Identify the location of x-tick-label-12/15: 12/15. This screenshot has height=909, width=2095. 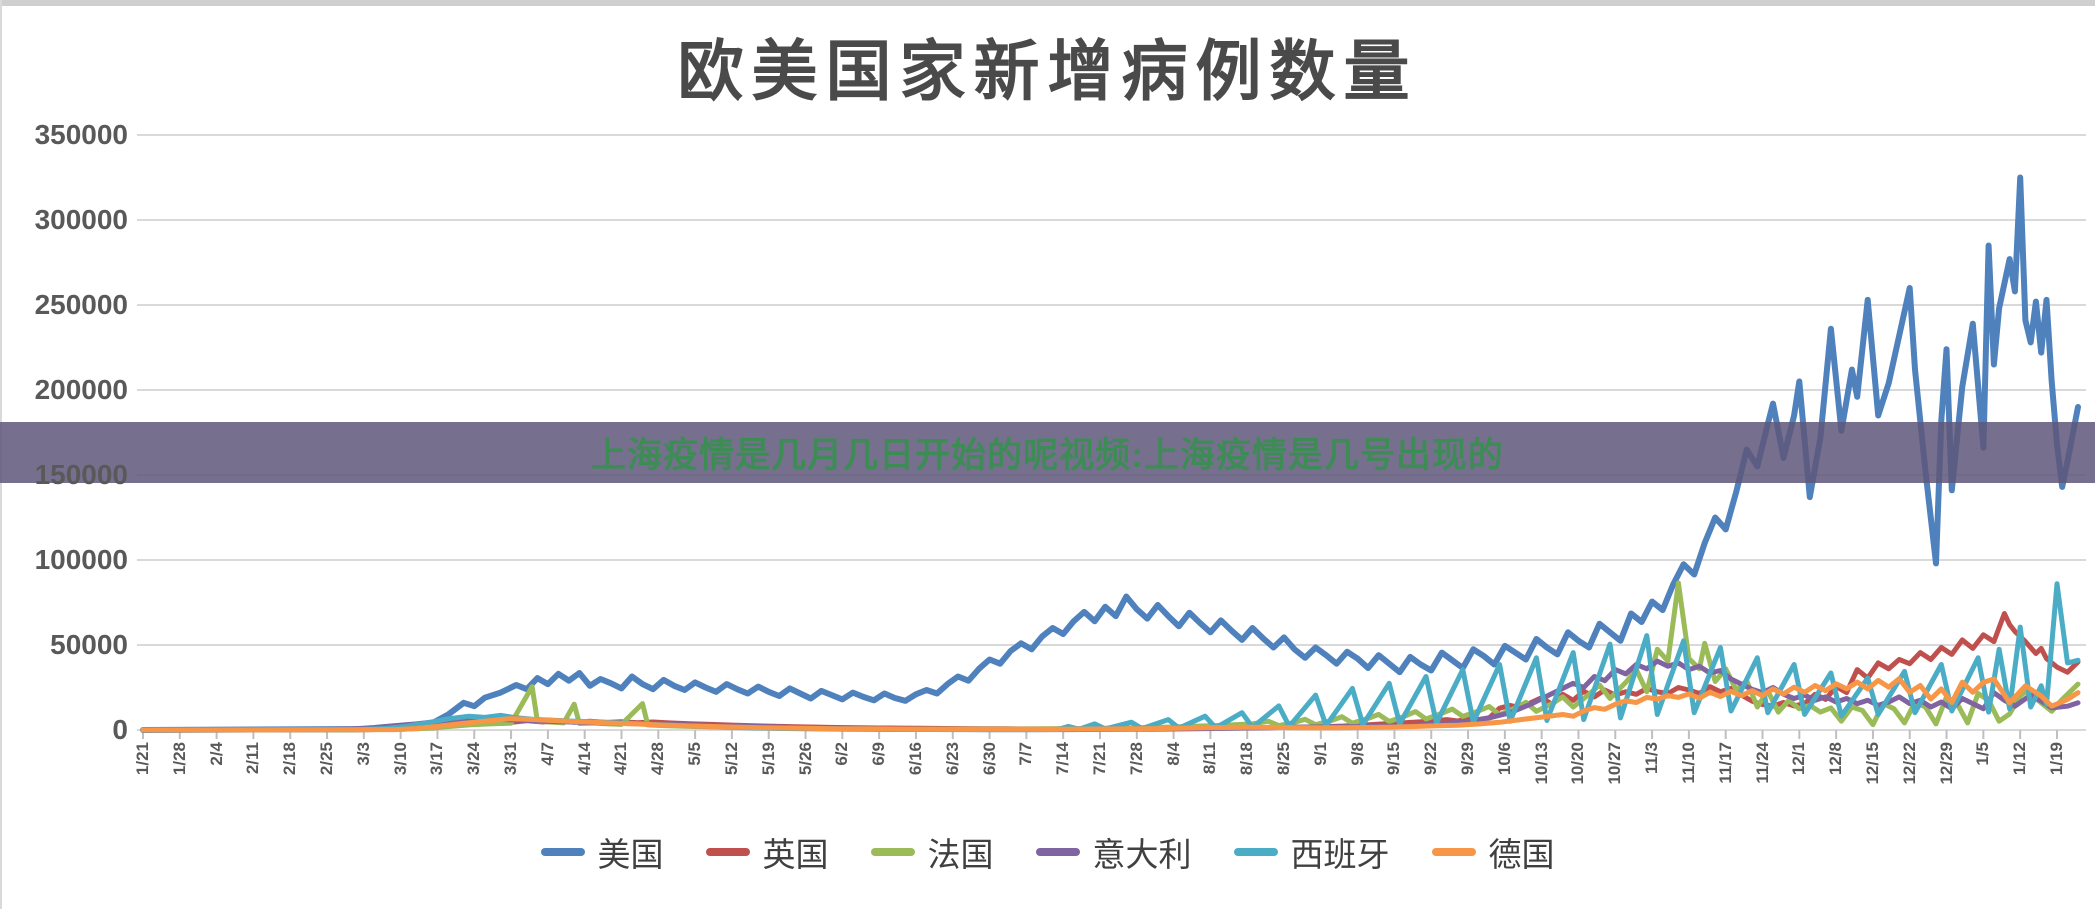
(1872, 763).